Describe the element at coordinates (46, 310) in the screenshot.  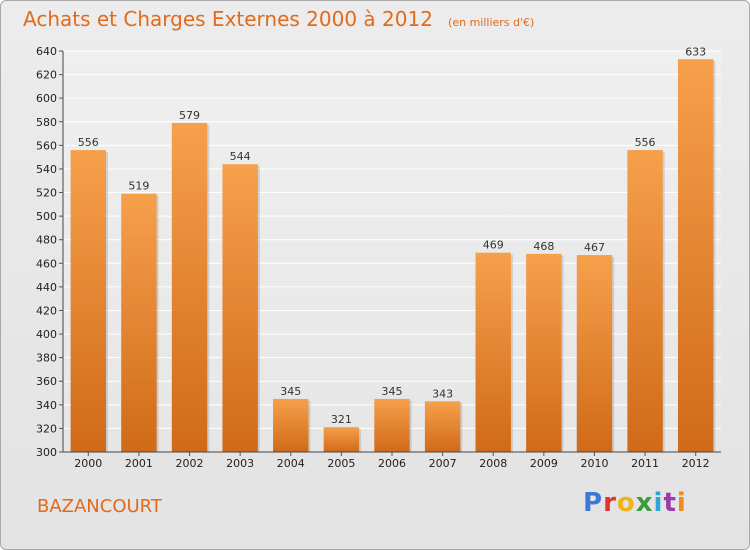
I see `y-tick-label: 420` at that location.